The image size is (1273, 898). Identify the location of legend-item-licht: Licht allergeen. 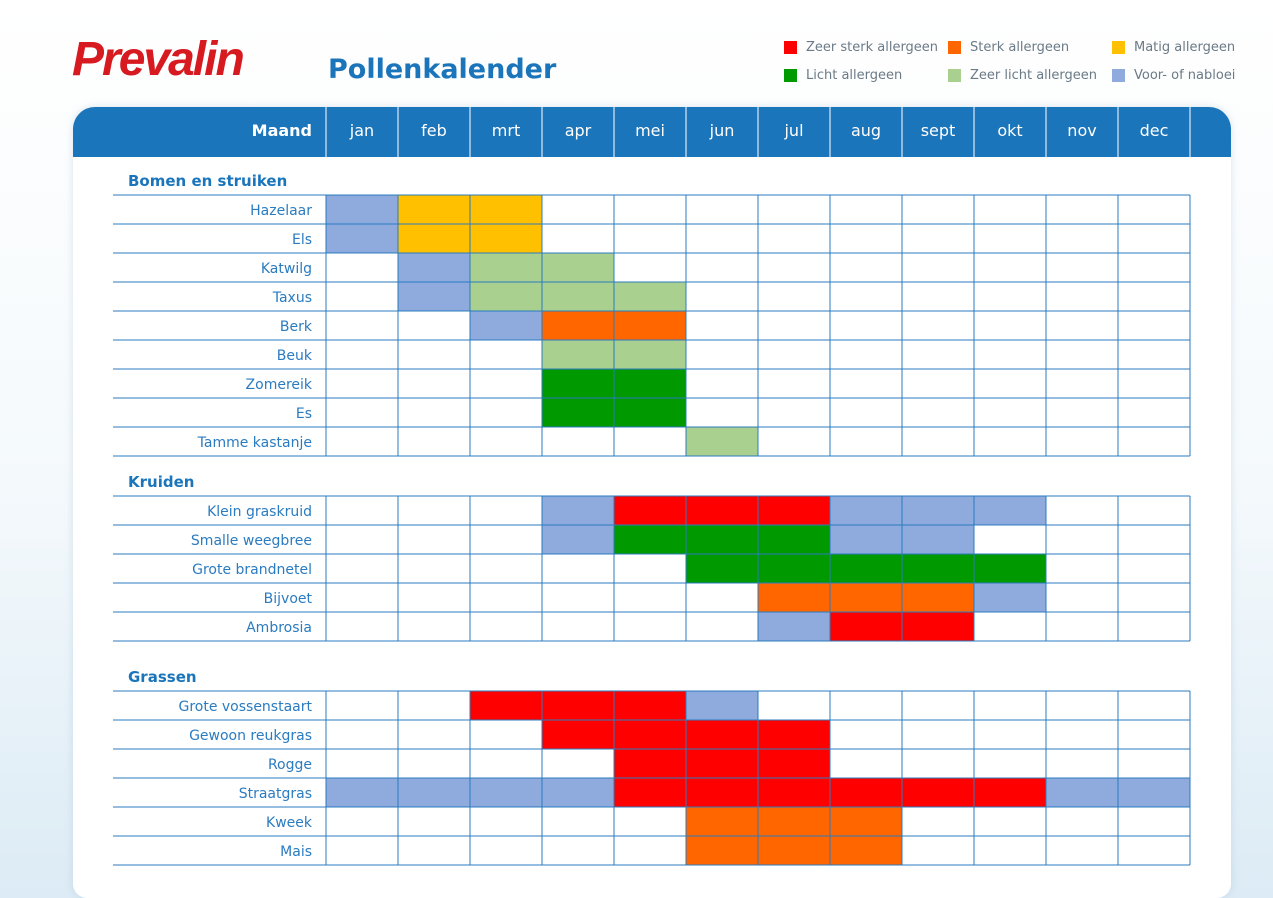
(843, 75).